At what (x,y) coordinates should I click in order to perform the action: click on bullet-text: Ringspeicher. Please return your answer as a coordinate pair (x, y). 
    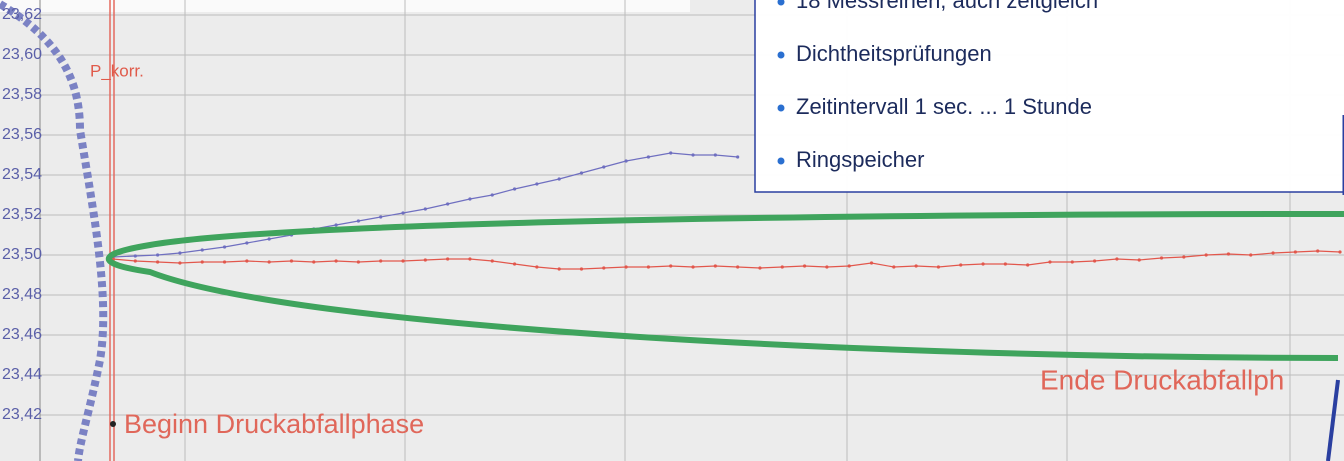
    Looking at the image, I should click on (860, 159).